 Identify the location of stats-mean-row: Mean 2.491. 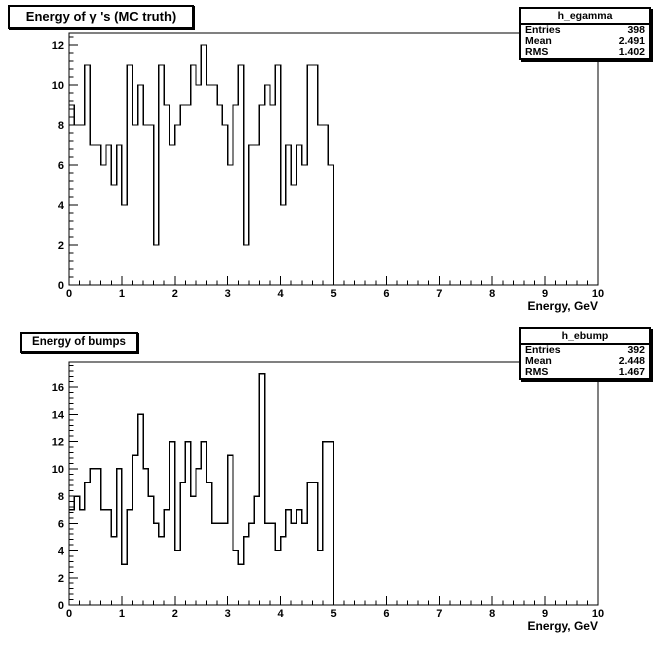
(585, 41).